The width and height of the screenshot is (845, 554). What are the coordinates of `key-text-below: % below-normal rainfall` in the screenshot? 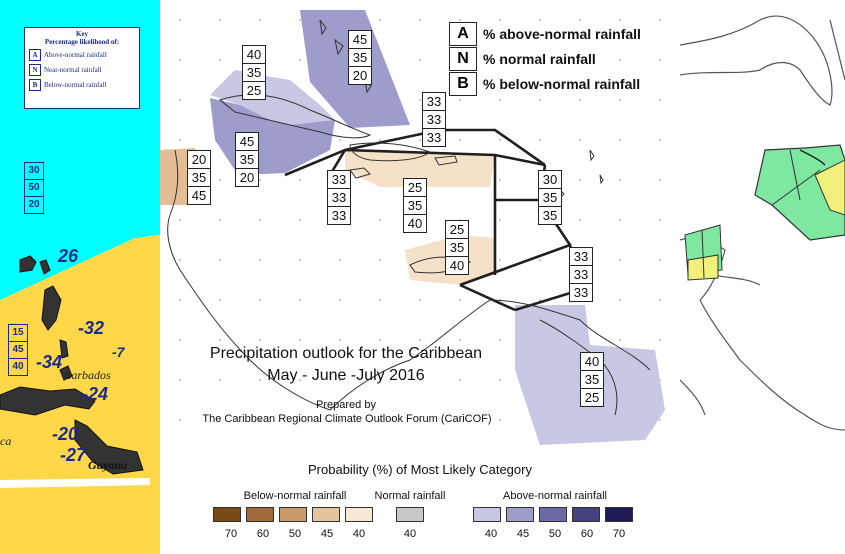 It's located at (562, 84).